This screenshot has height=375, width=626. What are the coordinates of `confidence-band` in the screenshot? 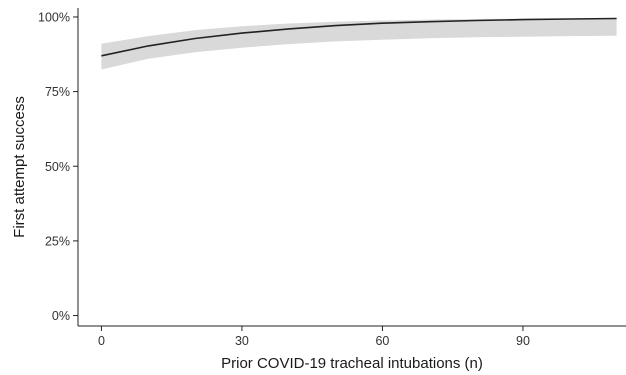 It's located at (359, 44).